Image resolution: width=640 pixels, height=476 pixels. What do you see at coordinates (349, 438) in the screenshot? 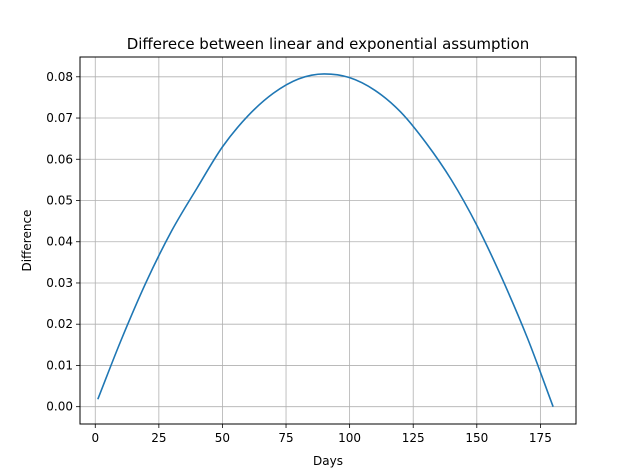
I see `x-tick-label: 100` at bounding box center [349, 438].